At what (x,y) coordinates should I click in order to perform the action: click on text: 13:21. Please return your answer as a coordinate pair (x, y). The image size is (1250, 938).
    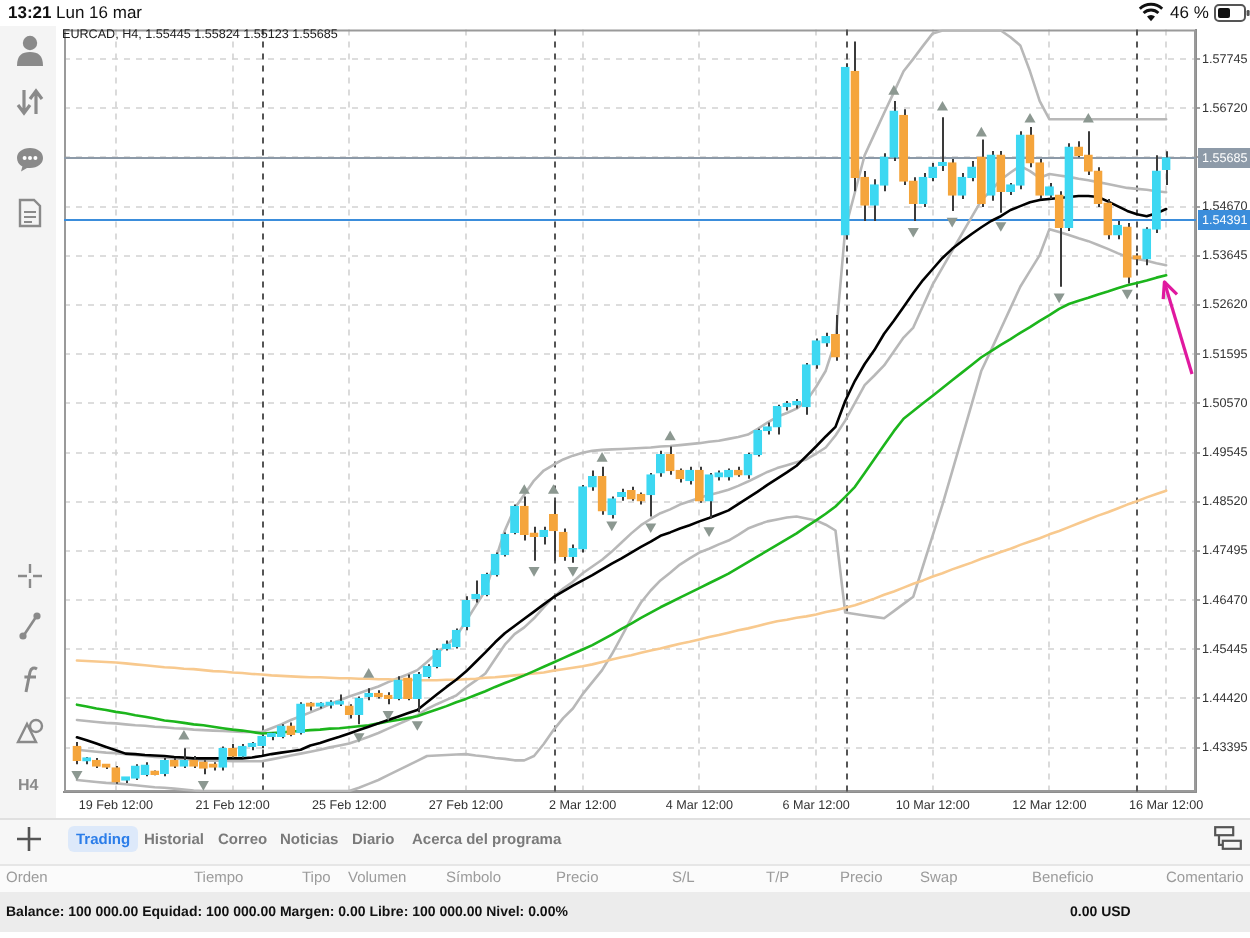
    Looking at the image, I should click on (30, 11).